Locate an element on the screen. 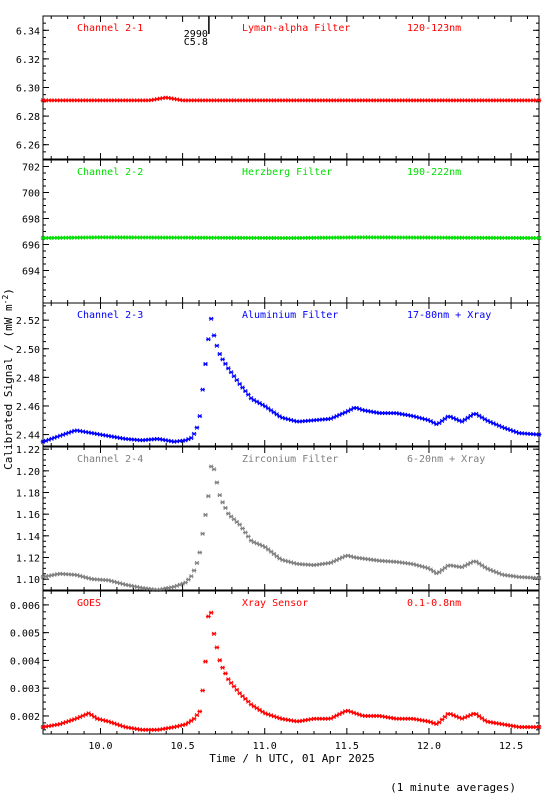 The image size is (550, 800). y-tick-label: 1.16 is located at coordinates (28, 515).